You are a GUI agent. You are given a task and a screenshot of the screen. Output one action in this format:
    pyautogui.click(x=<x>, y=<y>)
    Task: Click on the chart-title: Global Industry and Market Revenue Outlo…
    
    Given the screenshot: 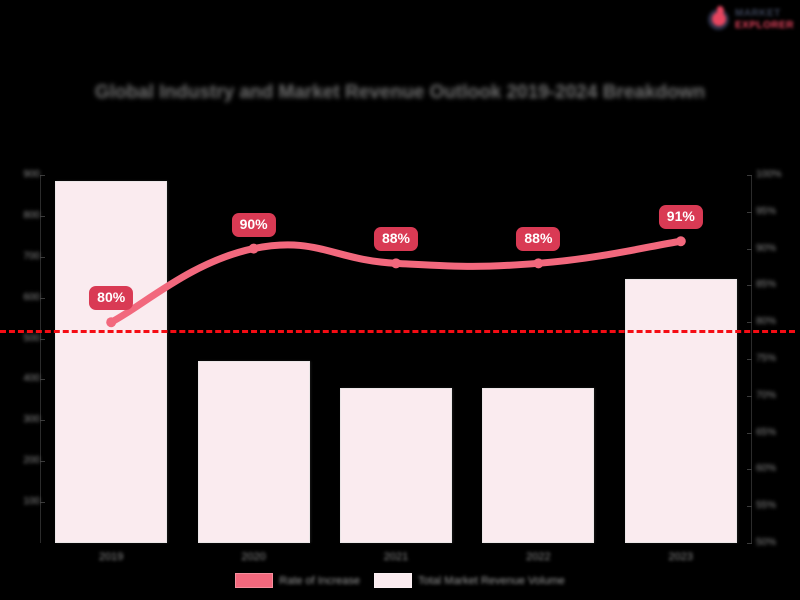 What is the action you would take?
    pyautogui.click(x=400, y=92)
    